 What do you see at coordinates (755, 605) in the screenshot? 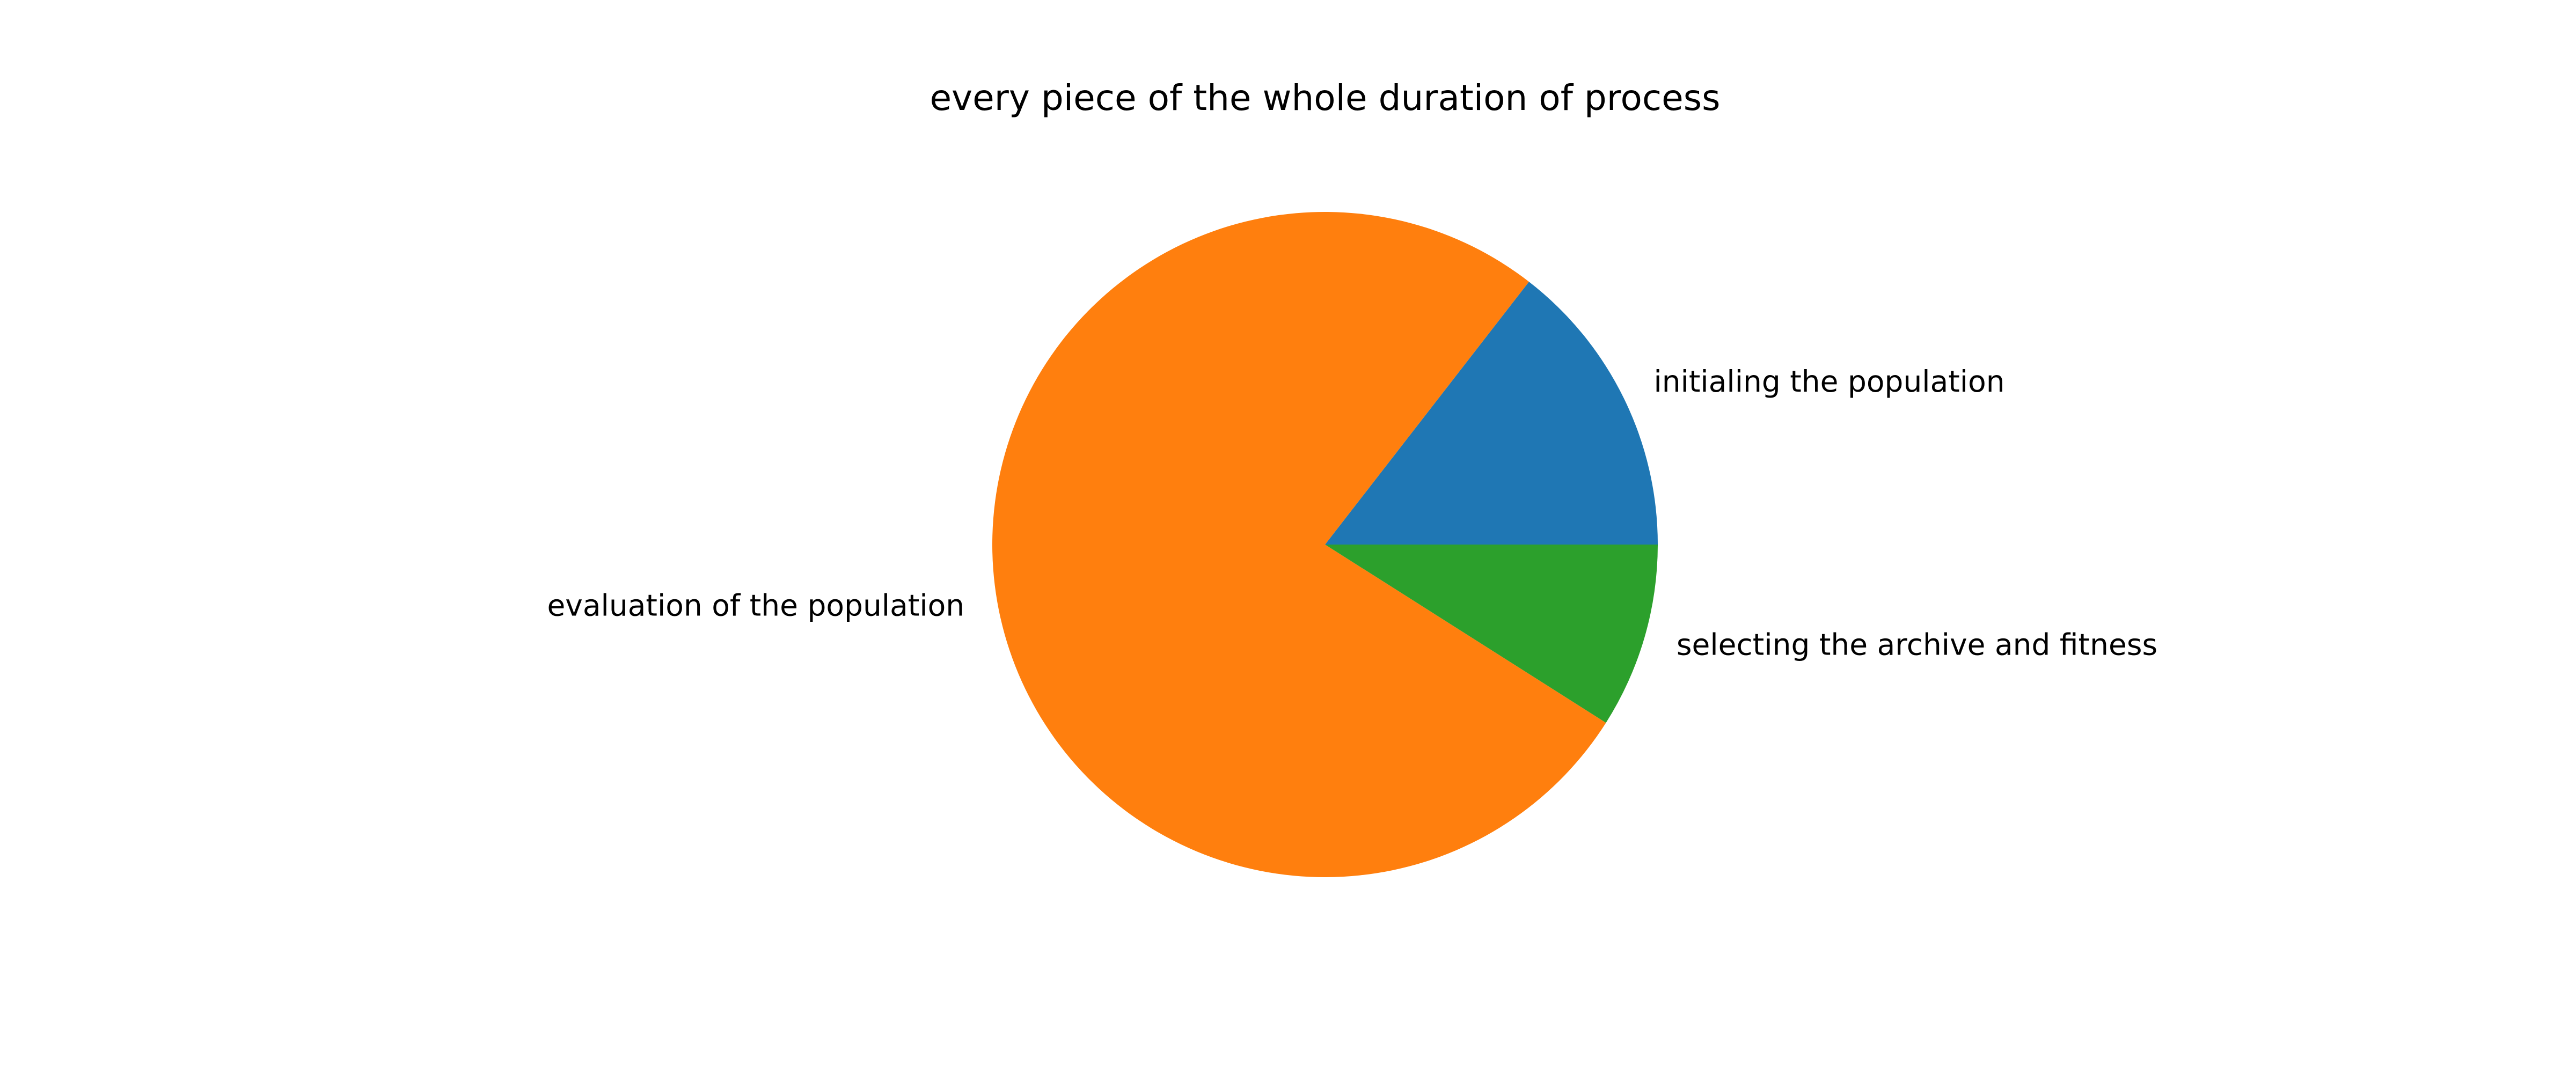
I see `pie-slice-label-2: evaluation of the population` at bounding box center [755, 605].